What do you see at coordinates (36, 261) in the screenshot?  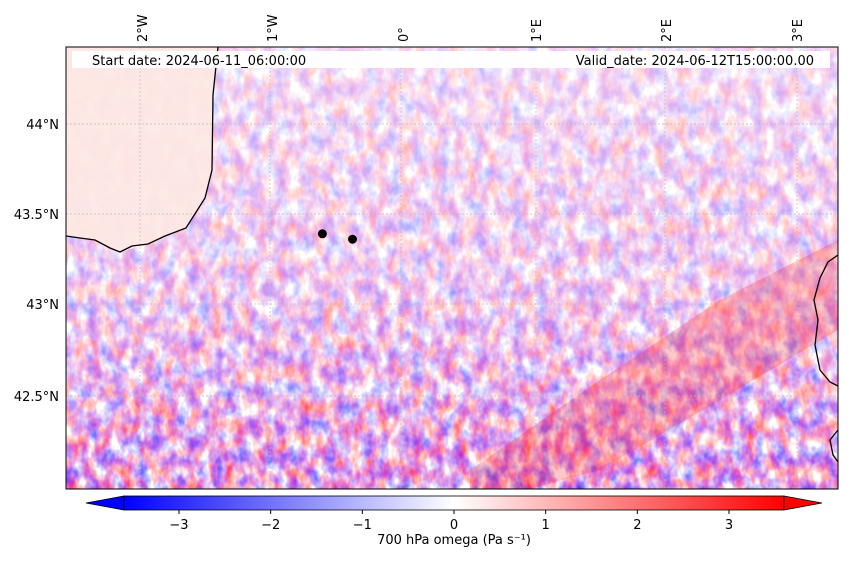 I see `latitude-tick-labels: 44°N 43.5°N 43°N 42.5°N` at bounding box center [36, 261].